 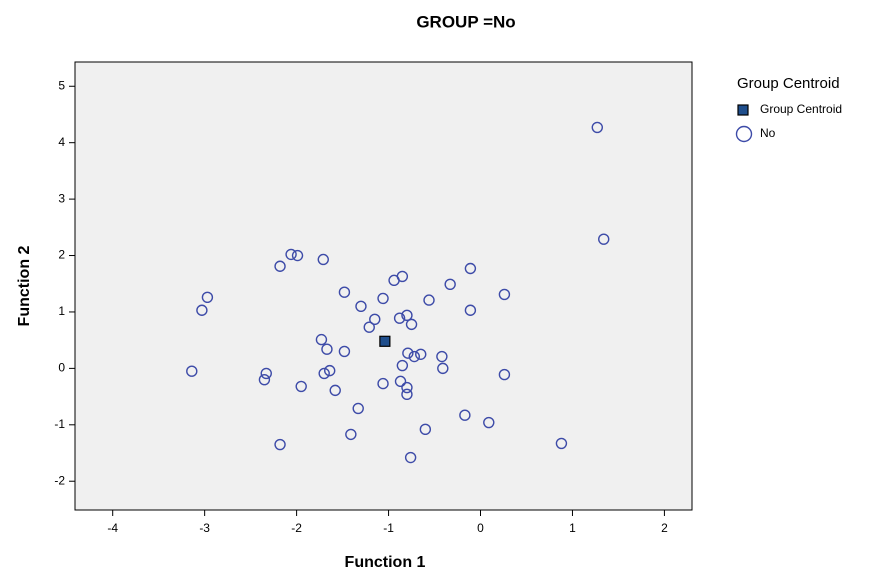 I want to click on chart-title: GROUP =No, so click(x=465, y=21).